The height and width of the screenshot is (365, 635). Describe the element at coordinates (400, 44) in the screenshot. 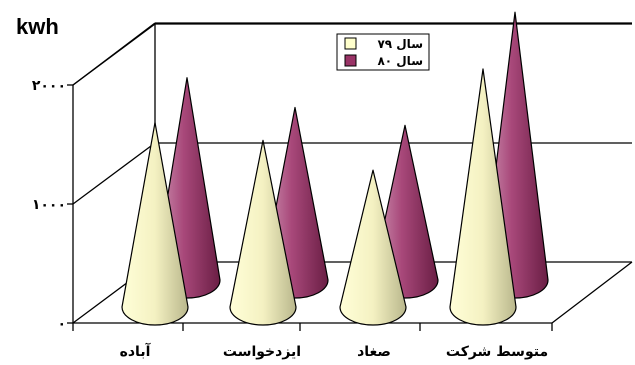

I see `legend-label-79: سال ۷۹` at that location.